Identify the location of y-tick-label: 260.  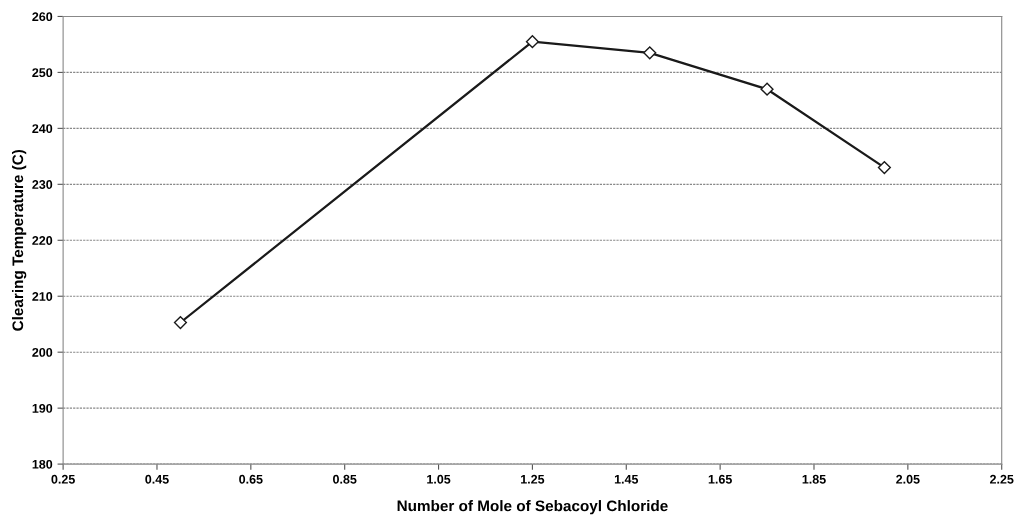
(42, 17).